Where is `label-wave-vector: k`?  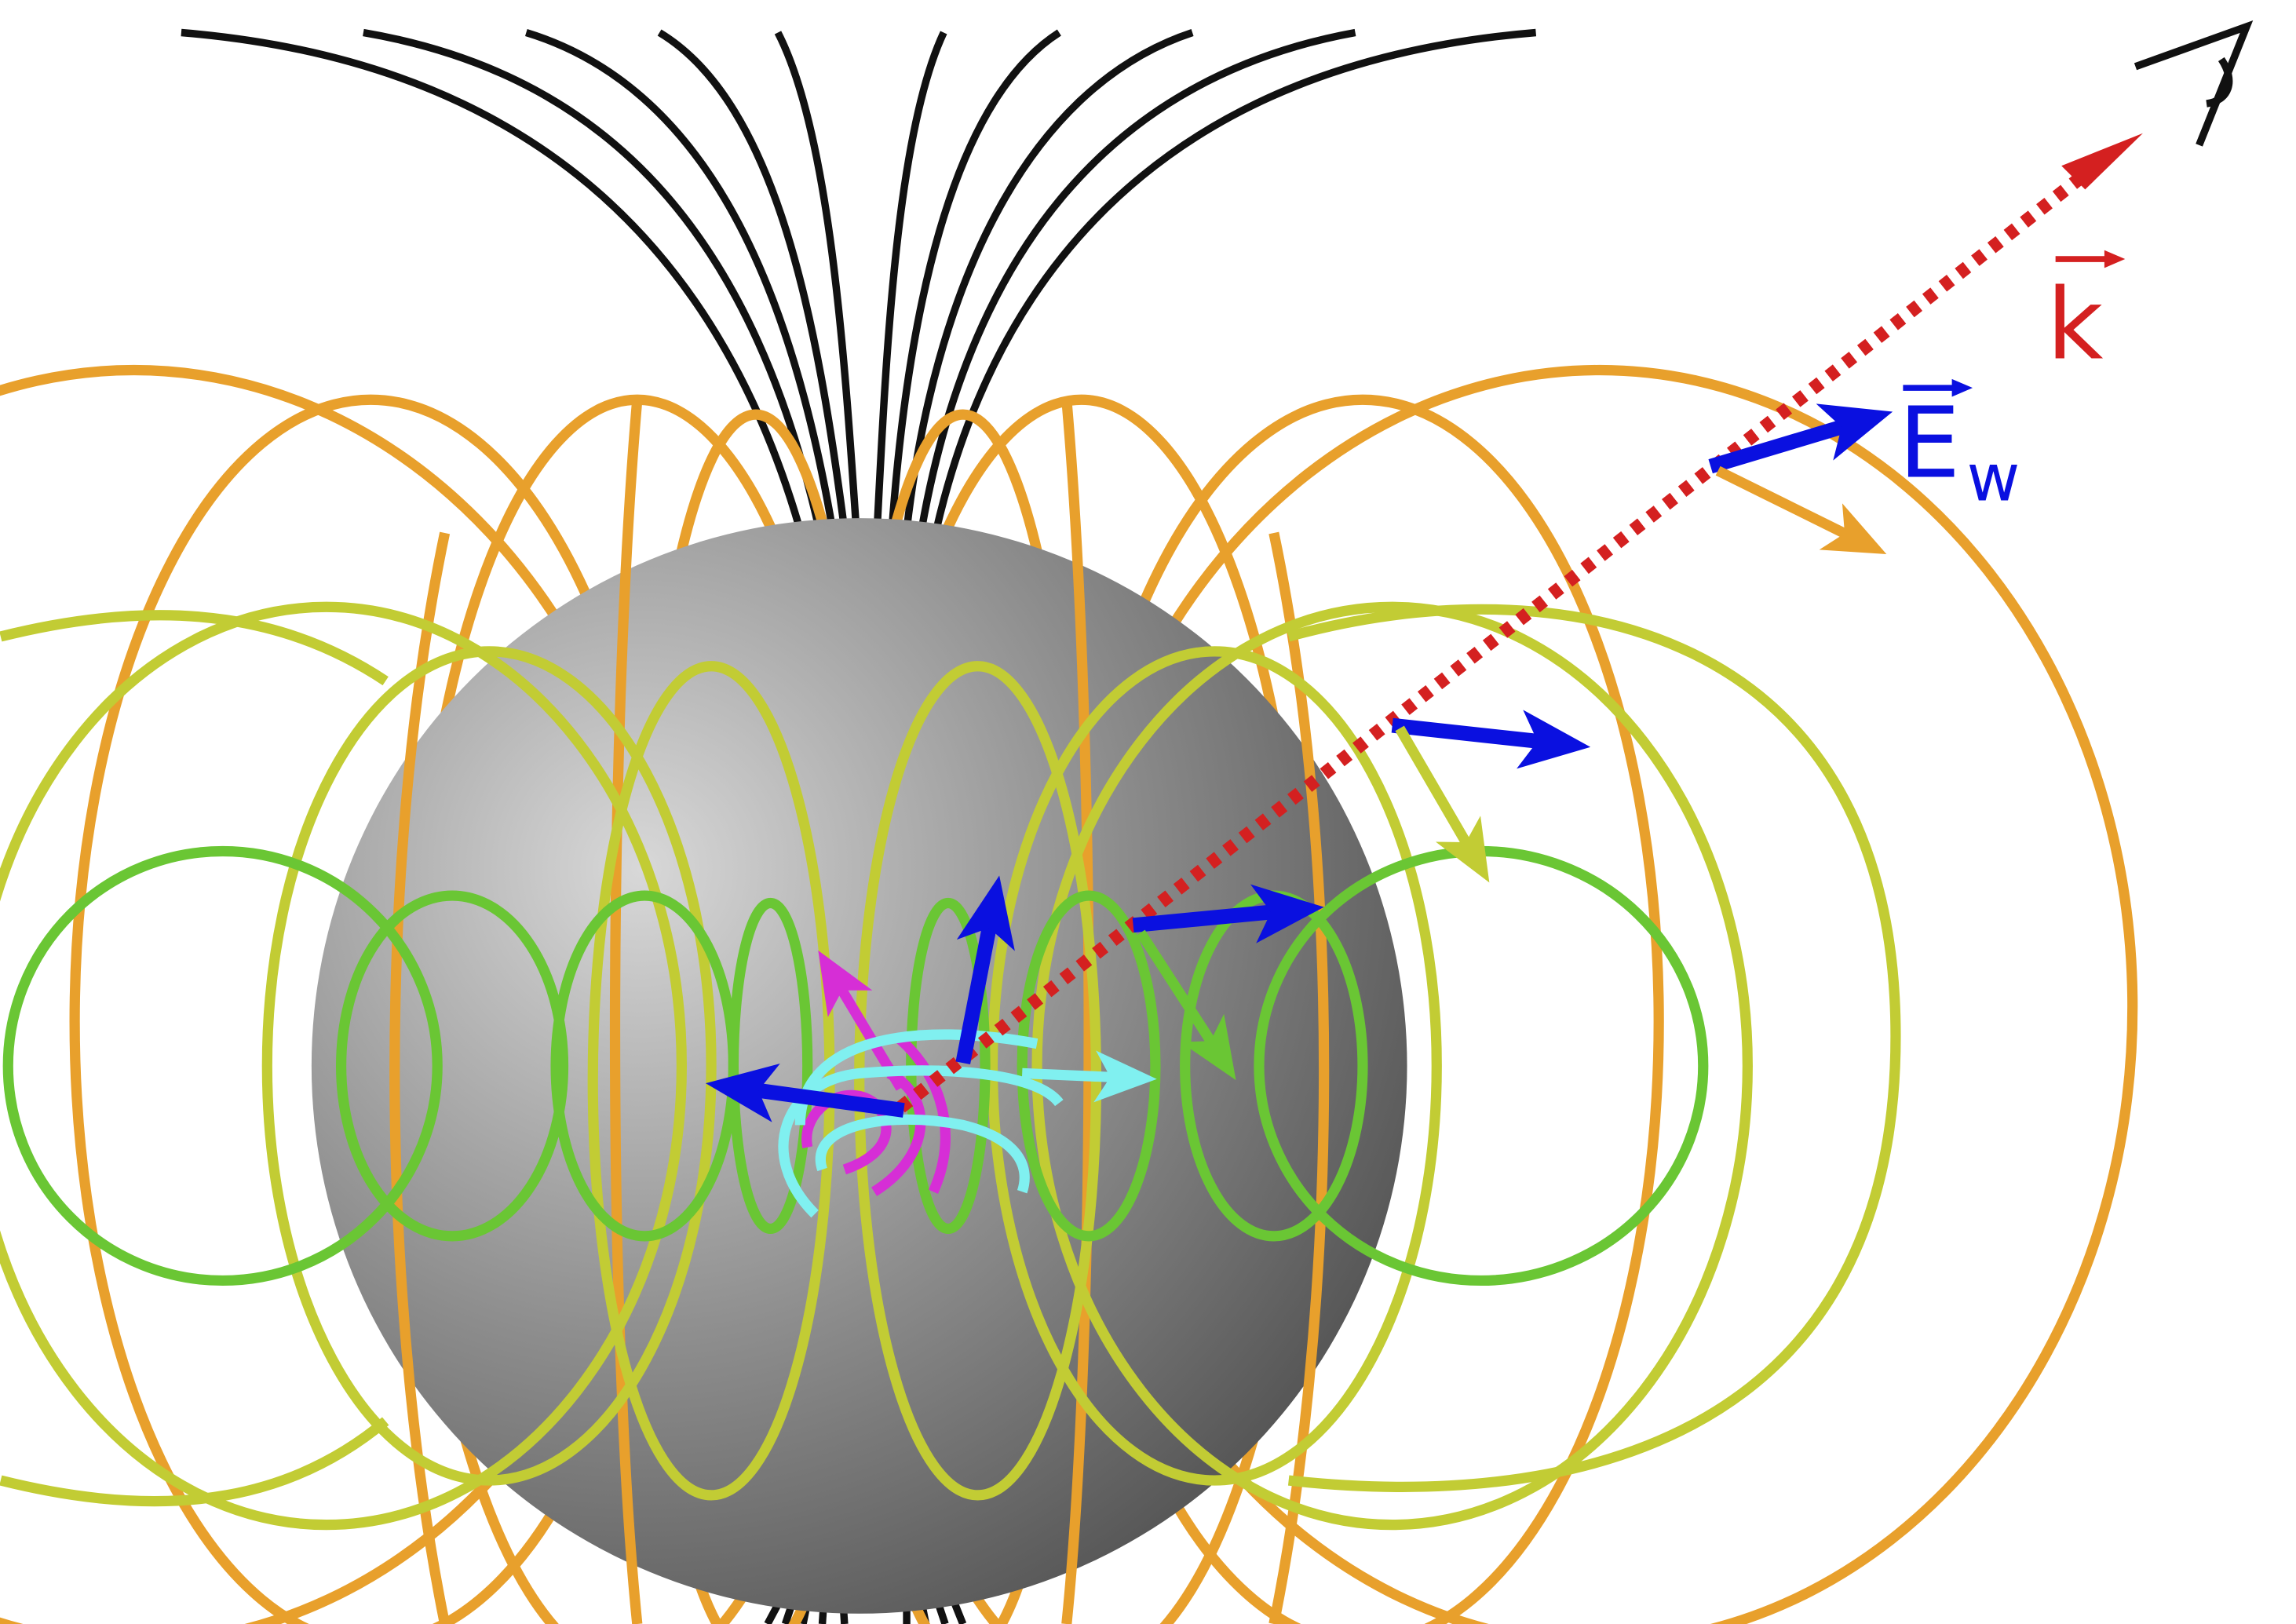 label-wave-vector: k is located at coordinates (2086, 316).